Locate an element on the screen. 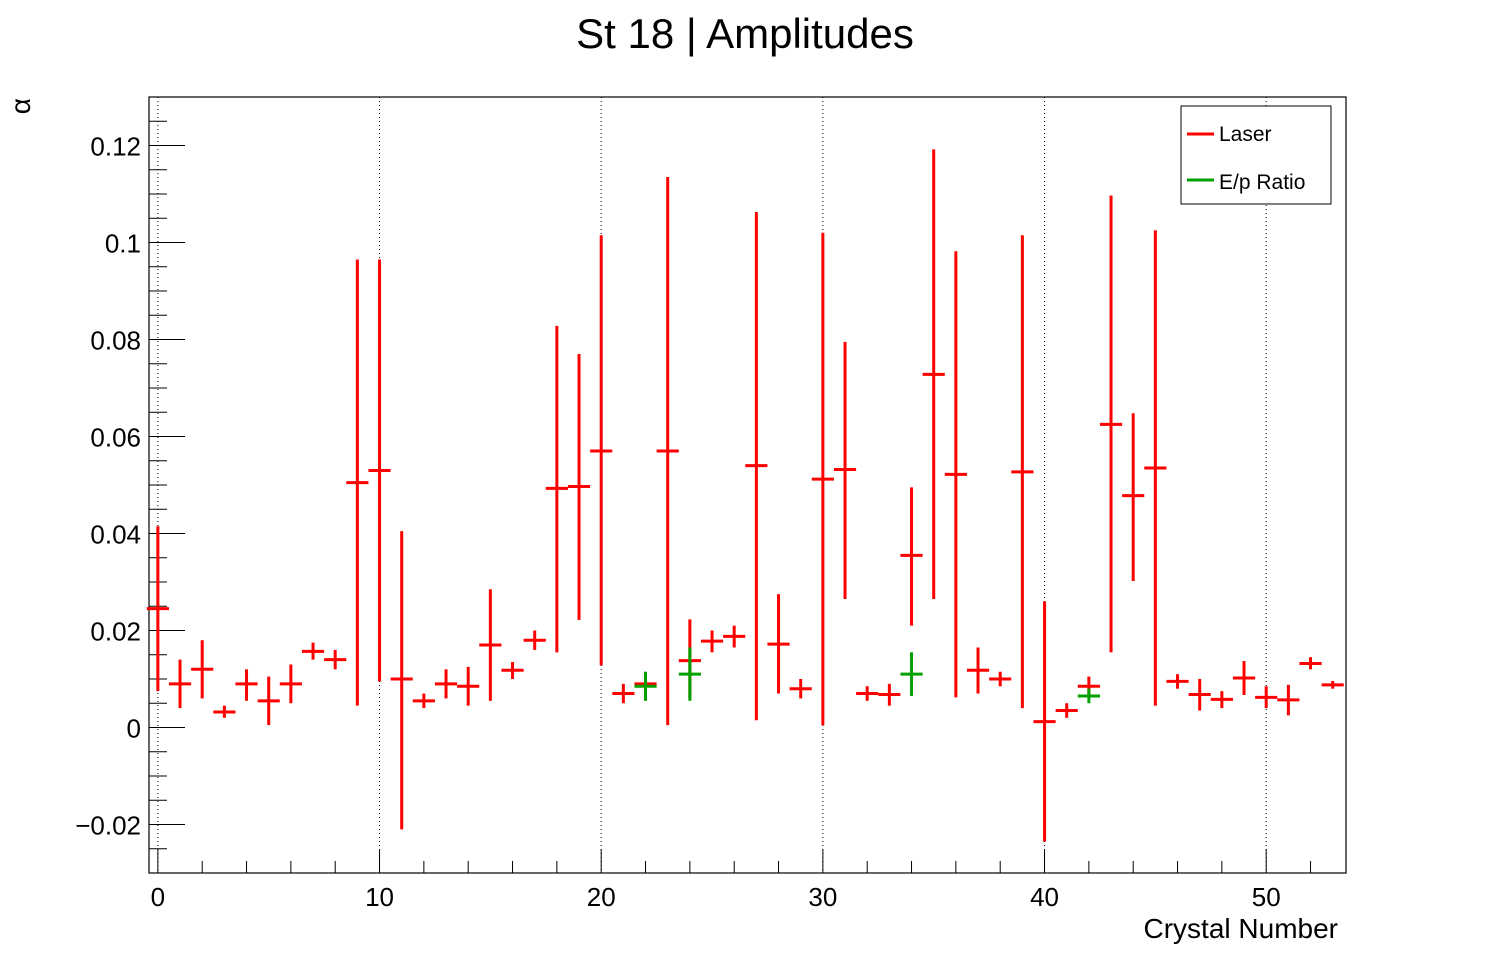 This screenshot has width=1496, height=972. y-axis-label: α is located at coordinates (20, 106).